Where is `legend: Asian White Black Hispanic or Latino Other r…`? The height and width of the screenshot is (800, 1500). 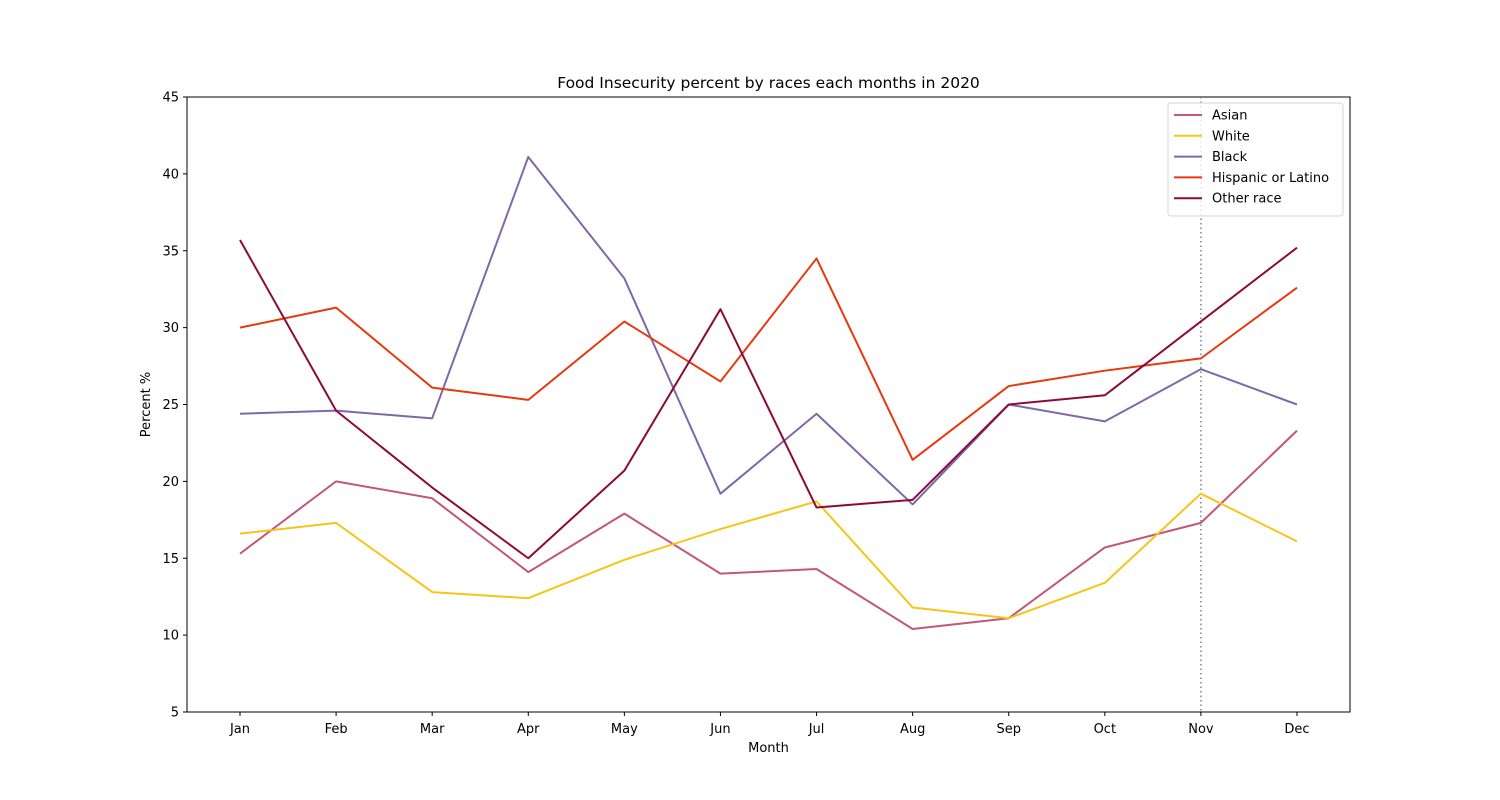
legend: Asian White Black Hispanic or Latino Other r… is located at coordinates (1255, 159).